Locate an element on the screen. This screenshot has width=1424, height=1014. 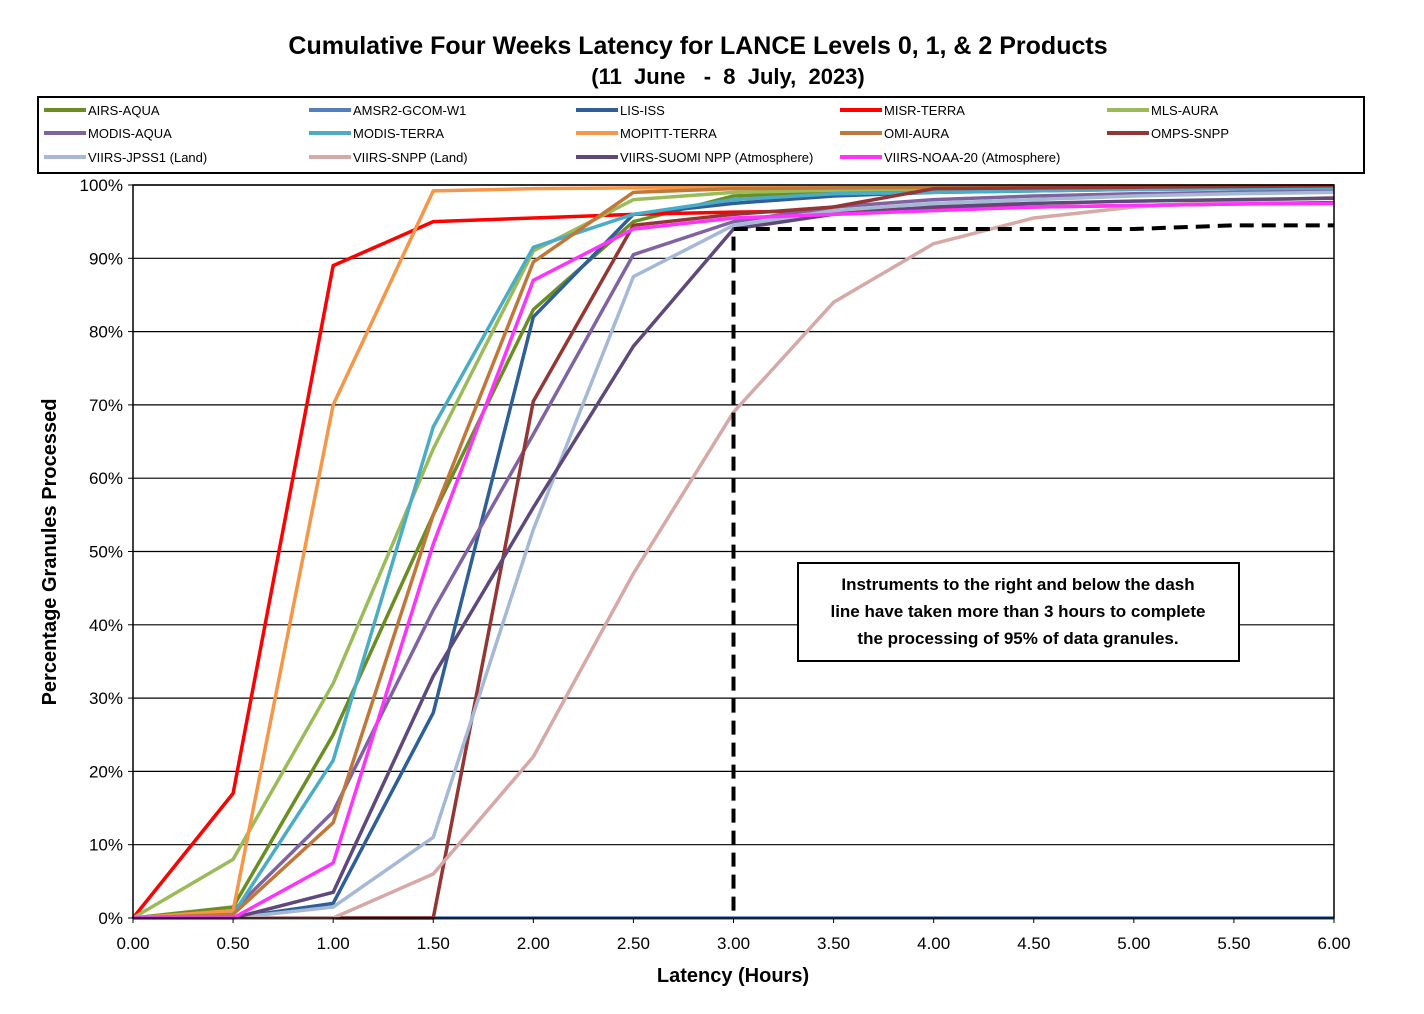
x-tick-label: 6.00 is located at coordinates (1333, 943).